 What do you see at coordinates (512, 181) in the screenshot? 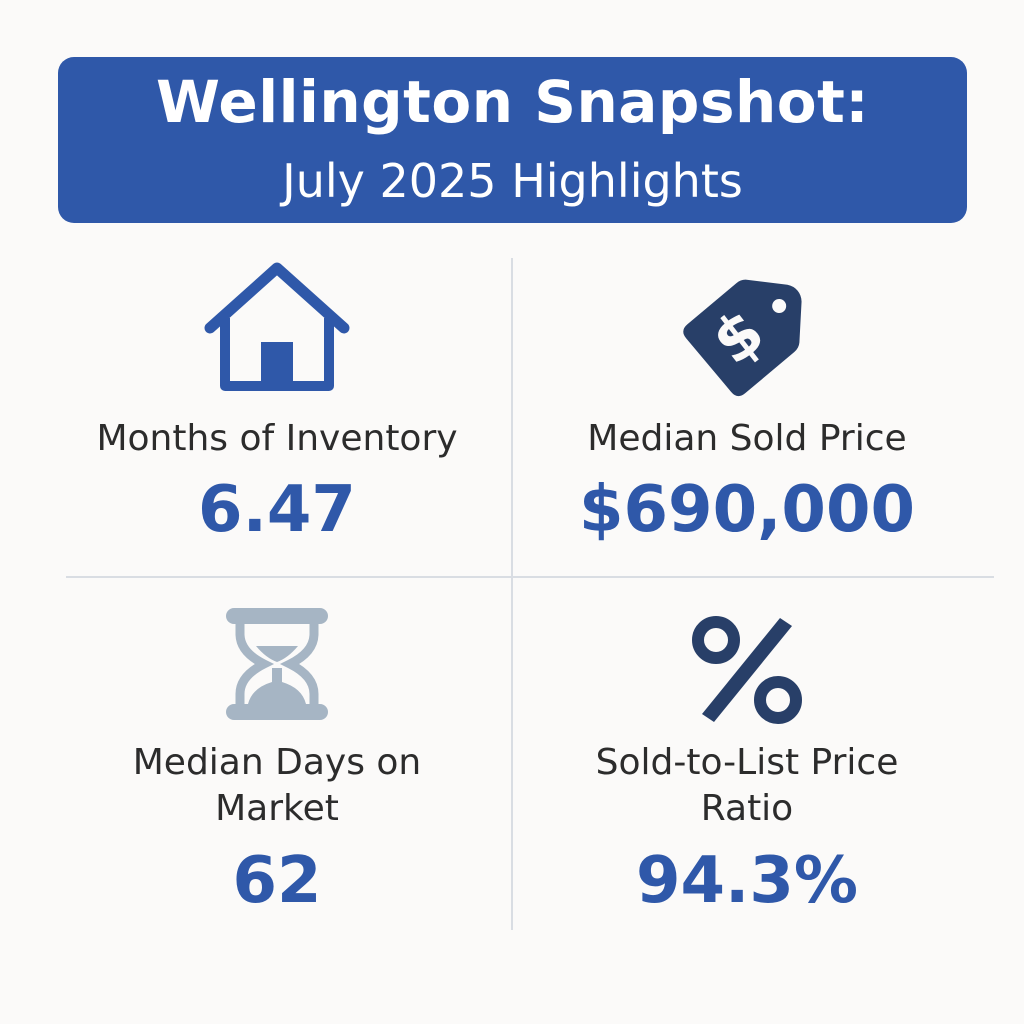
I see `page-subtitle: July 2025 Highlights` at bounding box center [512, 181].